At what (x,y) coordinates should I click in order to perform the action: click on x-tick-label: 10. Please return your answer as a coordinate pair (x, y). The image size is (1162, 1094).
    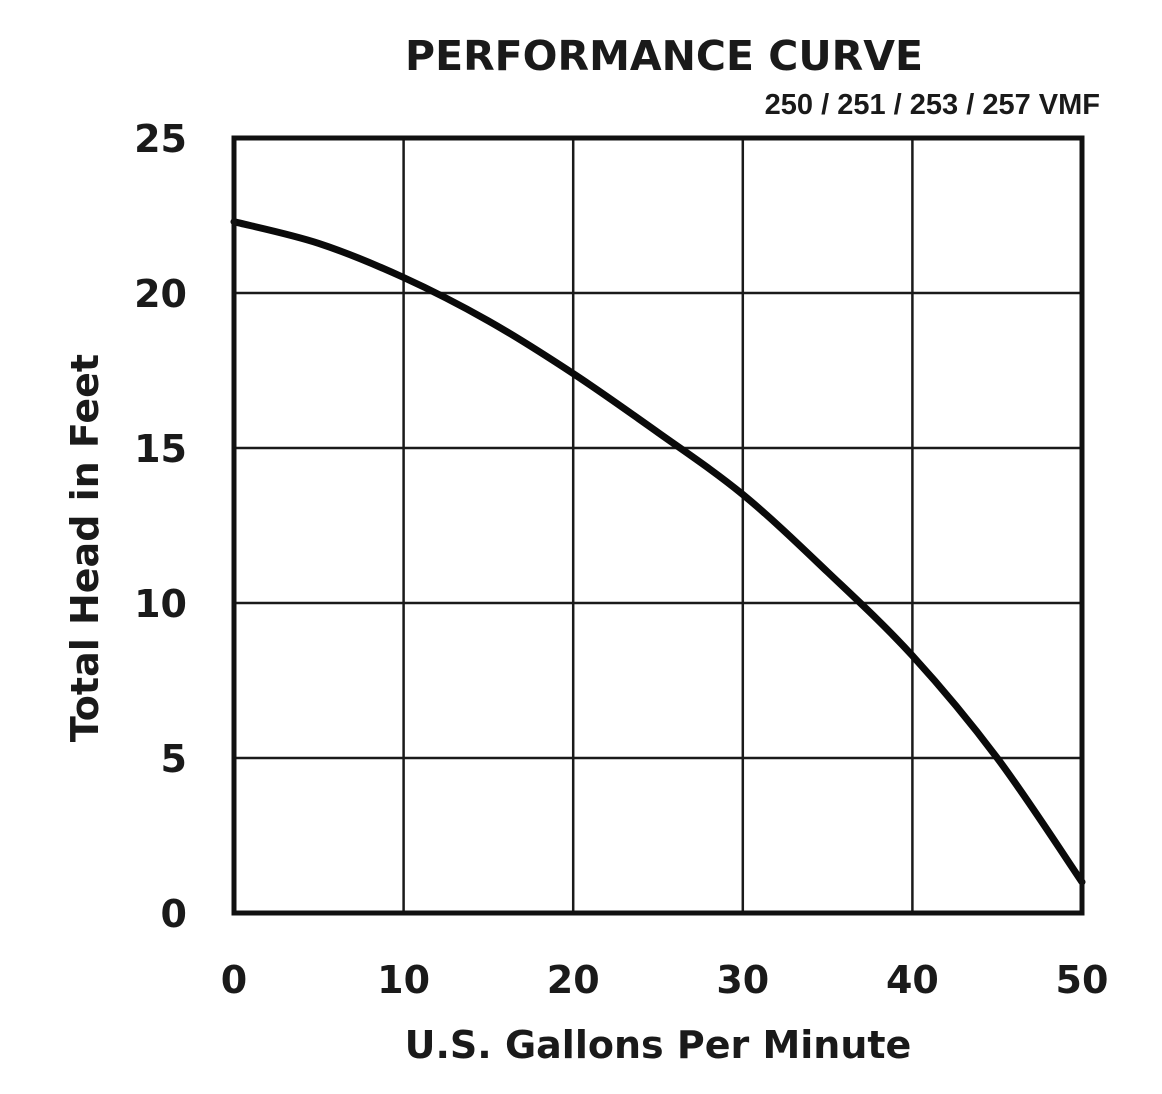
    Looking at the image, I should click on (403, 980).